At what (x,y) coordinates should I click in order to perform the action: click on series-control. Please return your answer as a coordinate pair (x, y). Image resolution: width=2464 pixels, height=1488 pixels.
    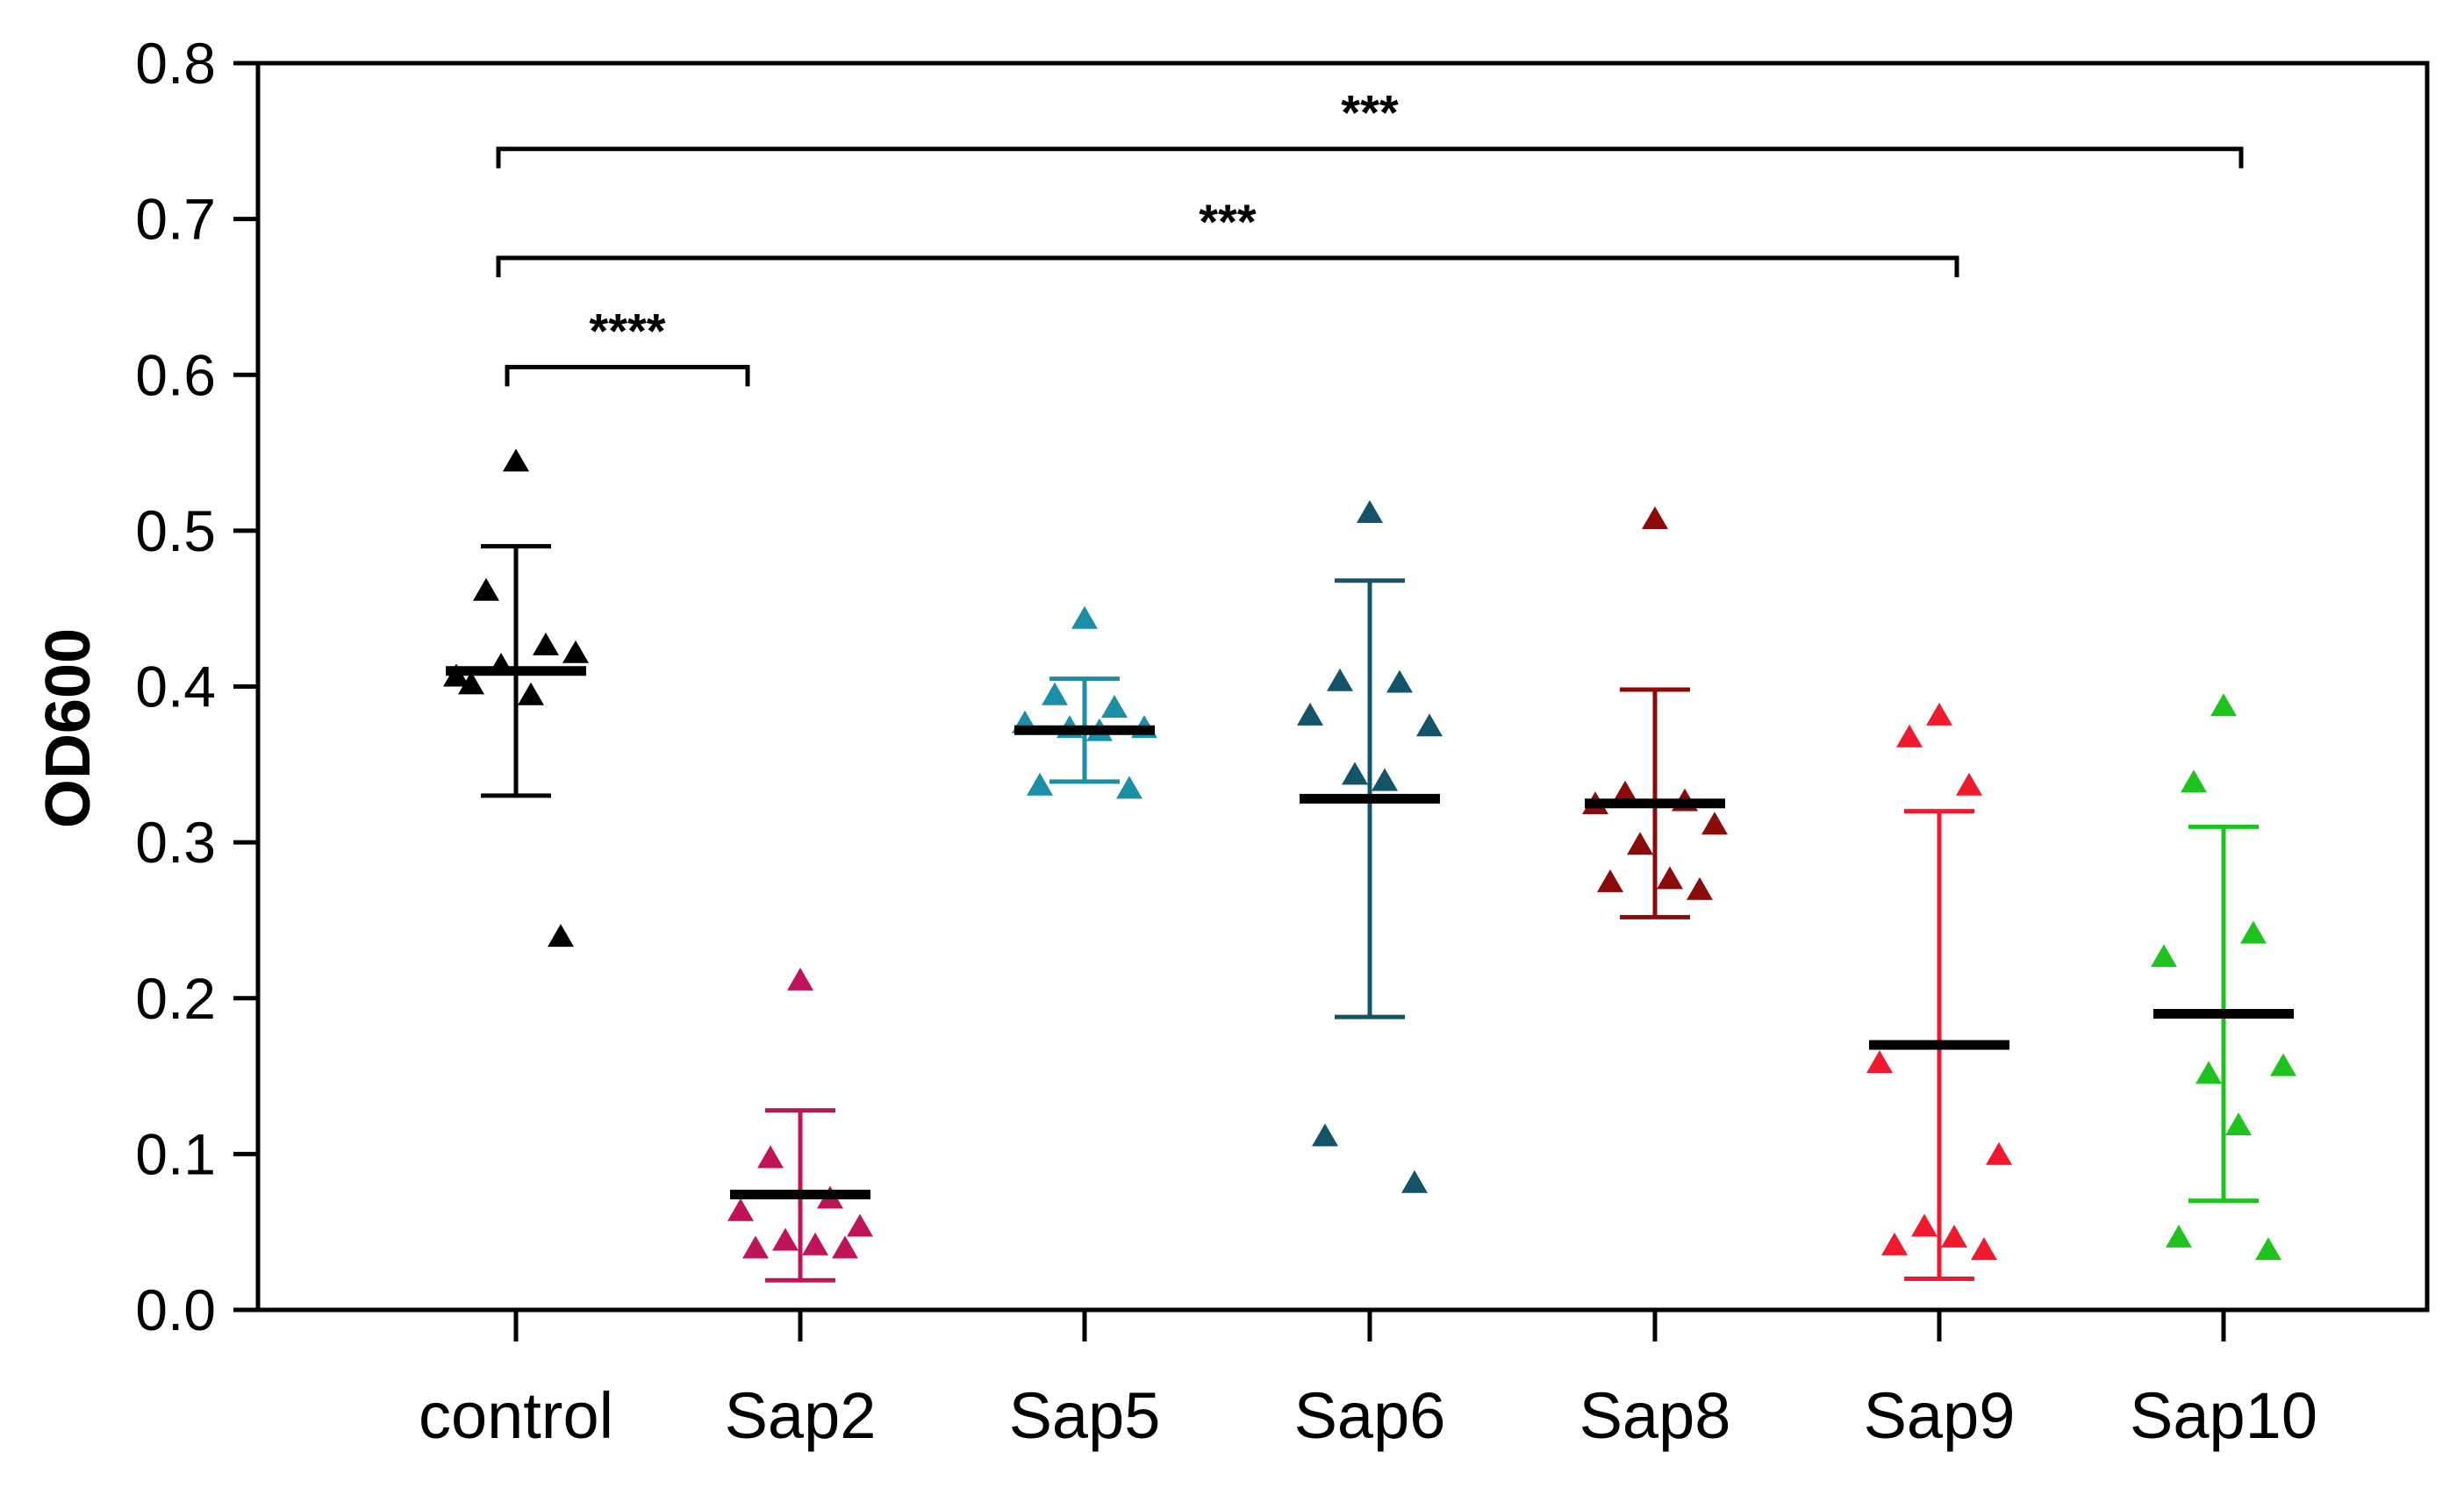
    Looking at the image, I should click on (516, 698).